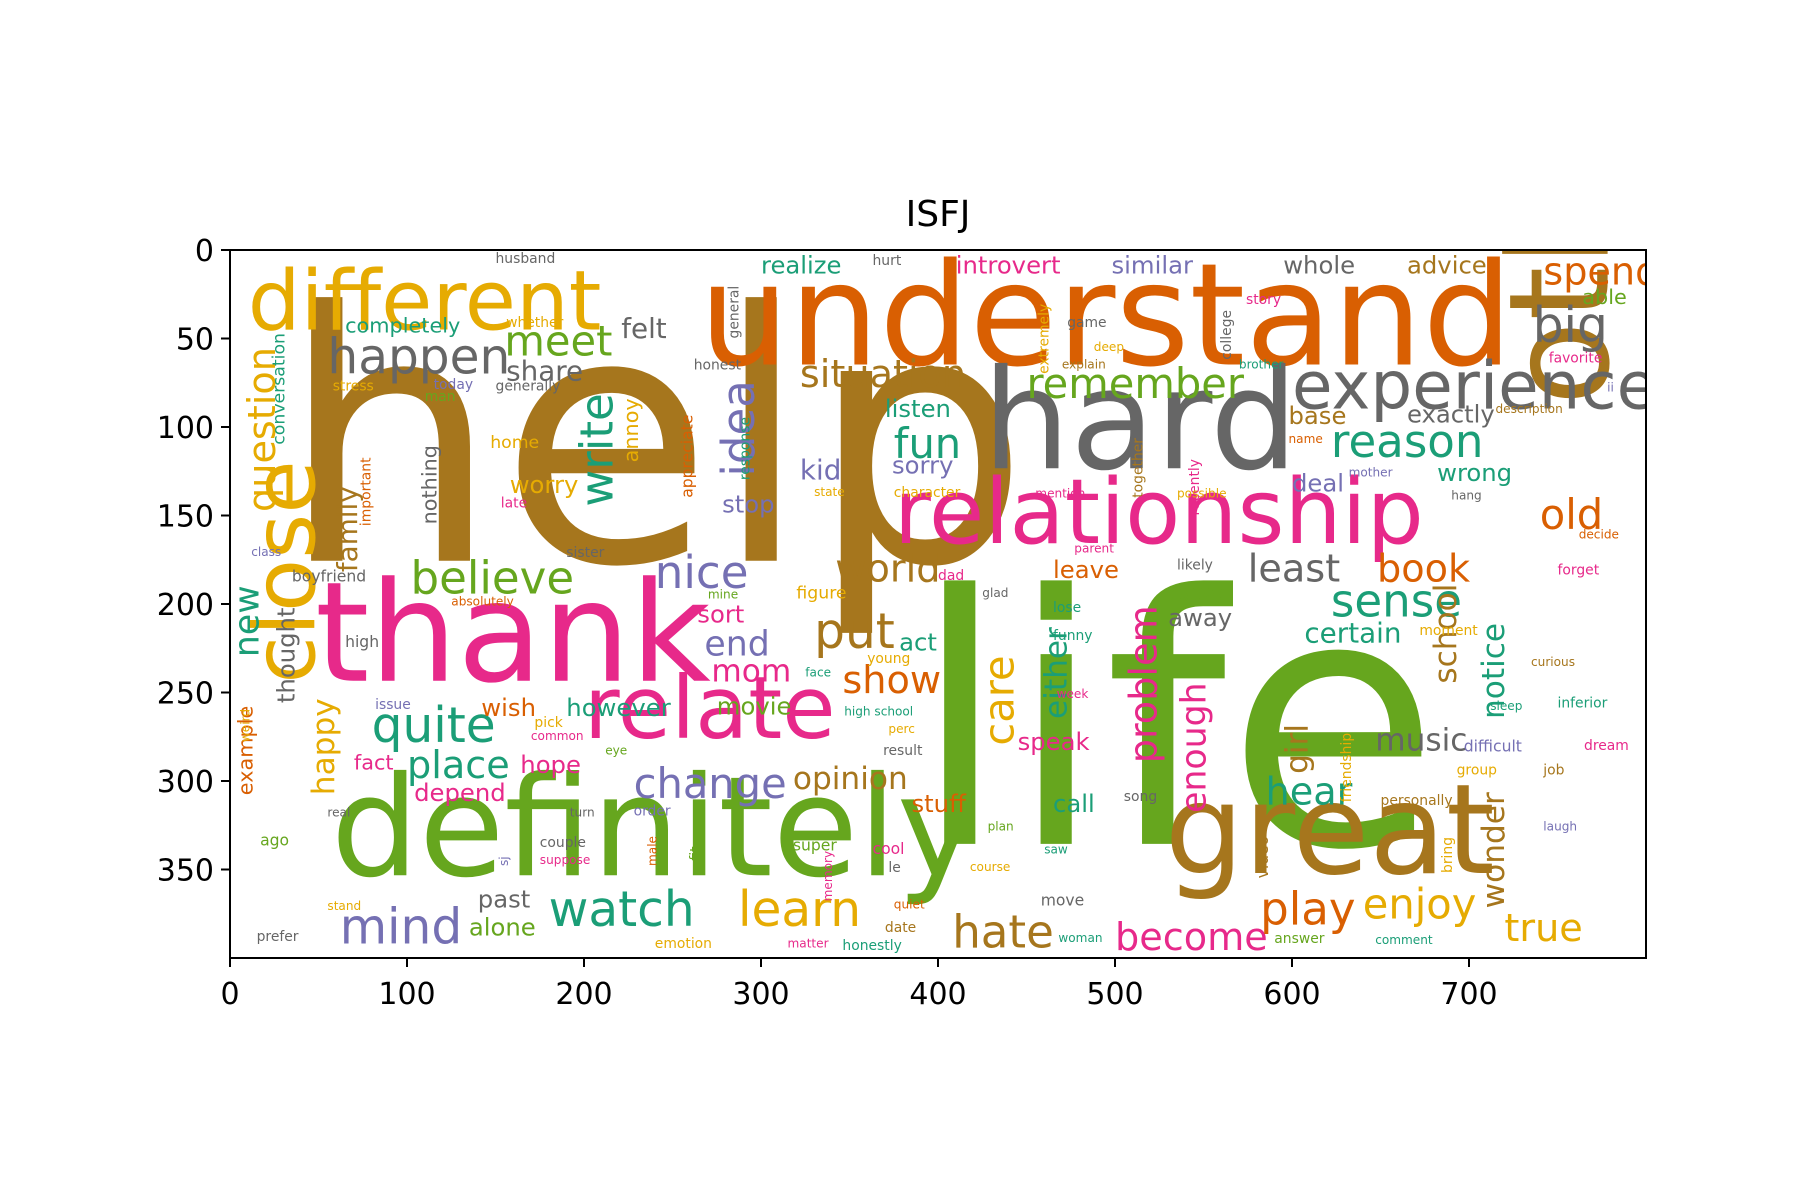 The image size is (1800, 1200). Describe the element at coordinates (799, 910) in the screenshot. I see `word-learn: learn` at that location.